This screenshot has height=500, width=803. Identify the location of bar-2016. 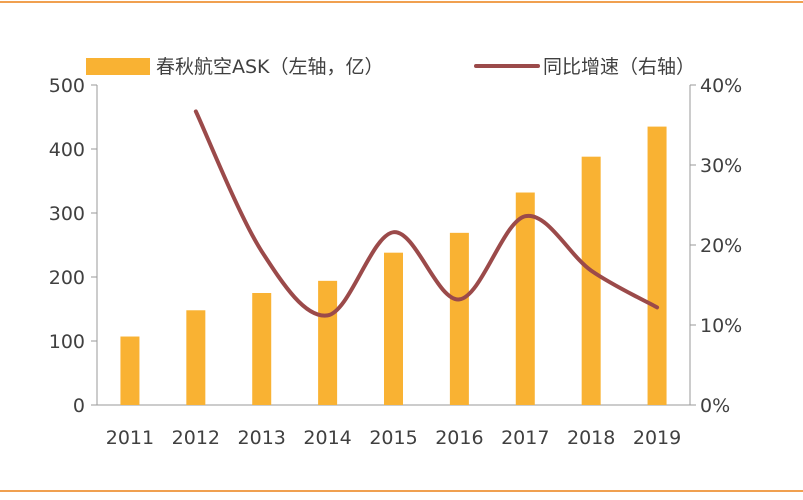
(459, 318).